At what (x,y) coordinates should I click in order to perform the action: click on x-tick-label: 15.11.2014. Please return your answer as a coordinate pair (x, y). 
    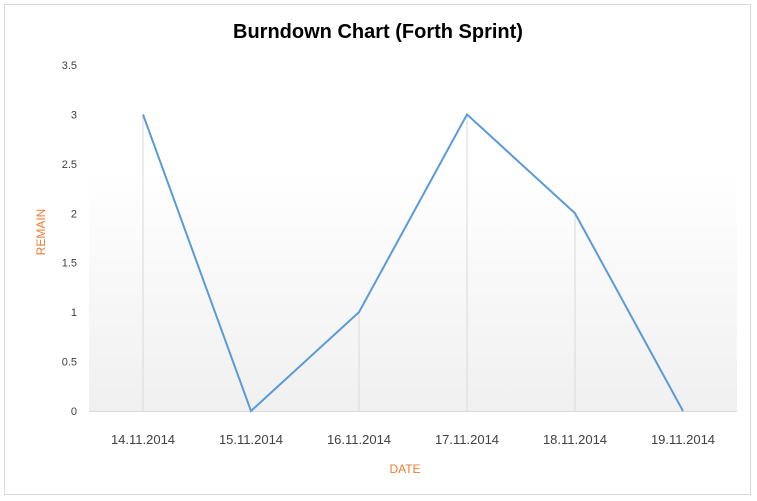
    Looking at the image, I should click on (251, 439).